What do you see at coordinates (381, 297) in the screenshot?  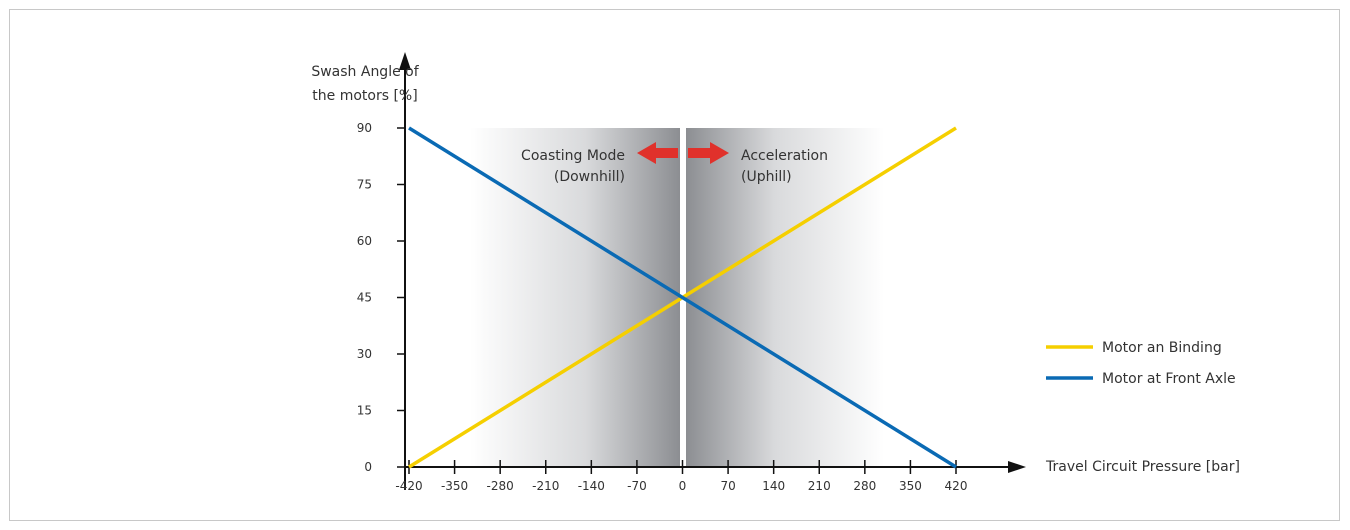 I see `y-ticks: 0 15 30 45 60 75 90` at bounding box center [381, 297].